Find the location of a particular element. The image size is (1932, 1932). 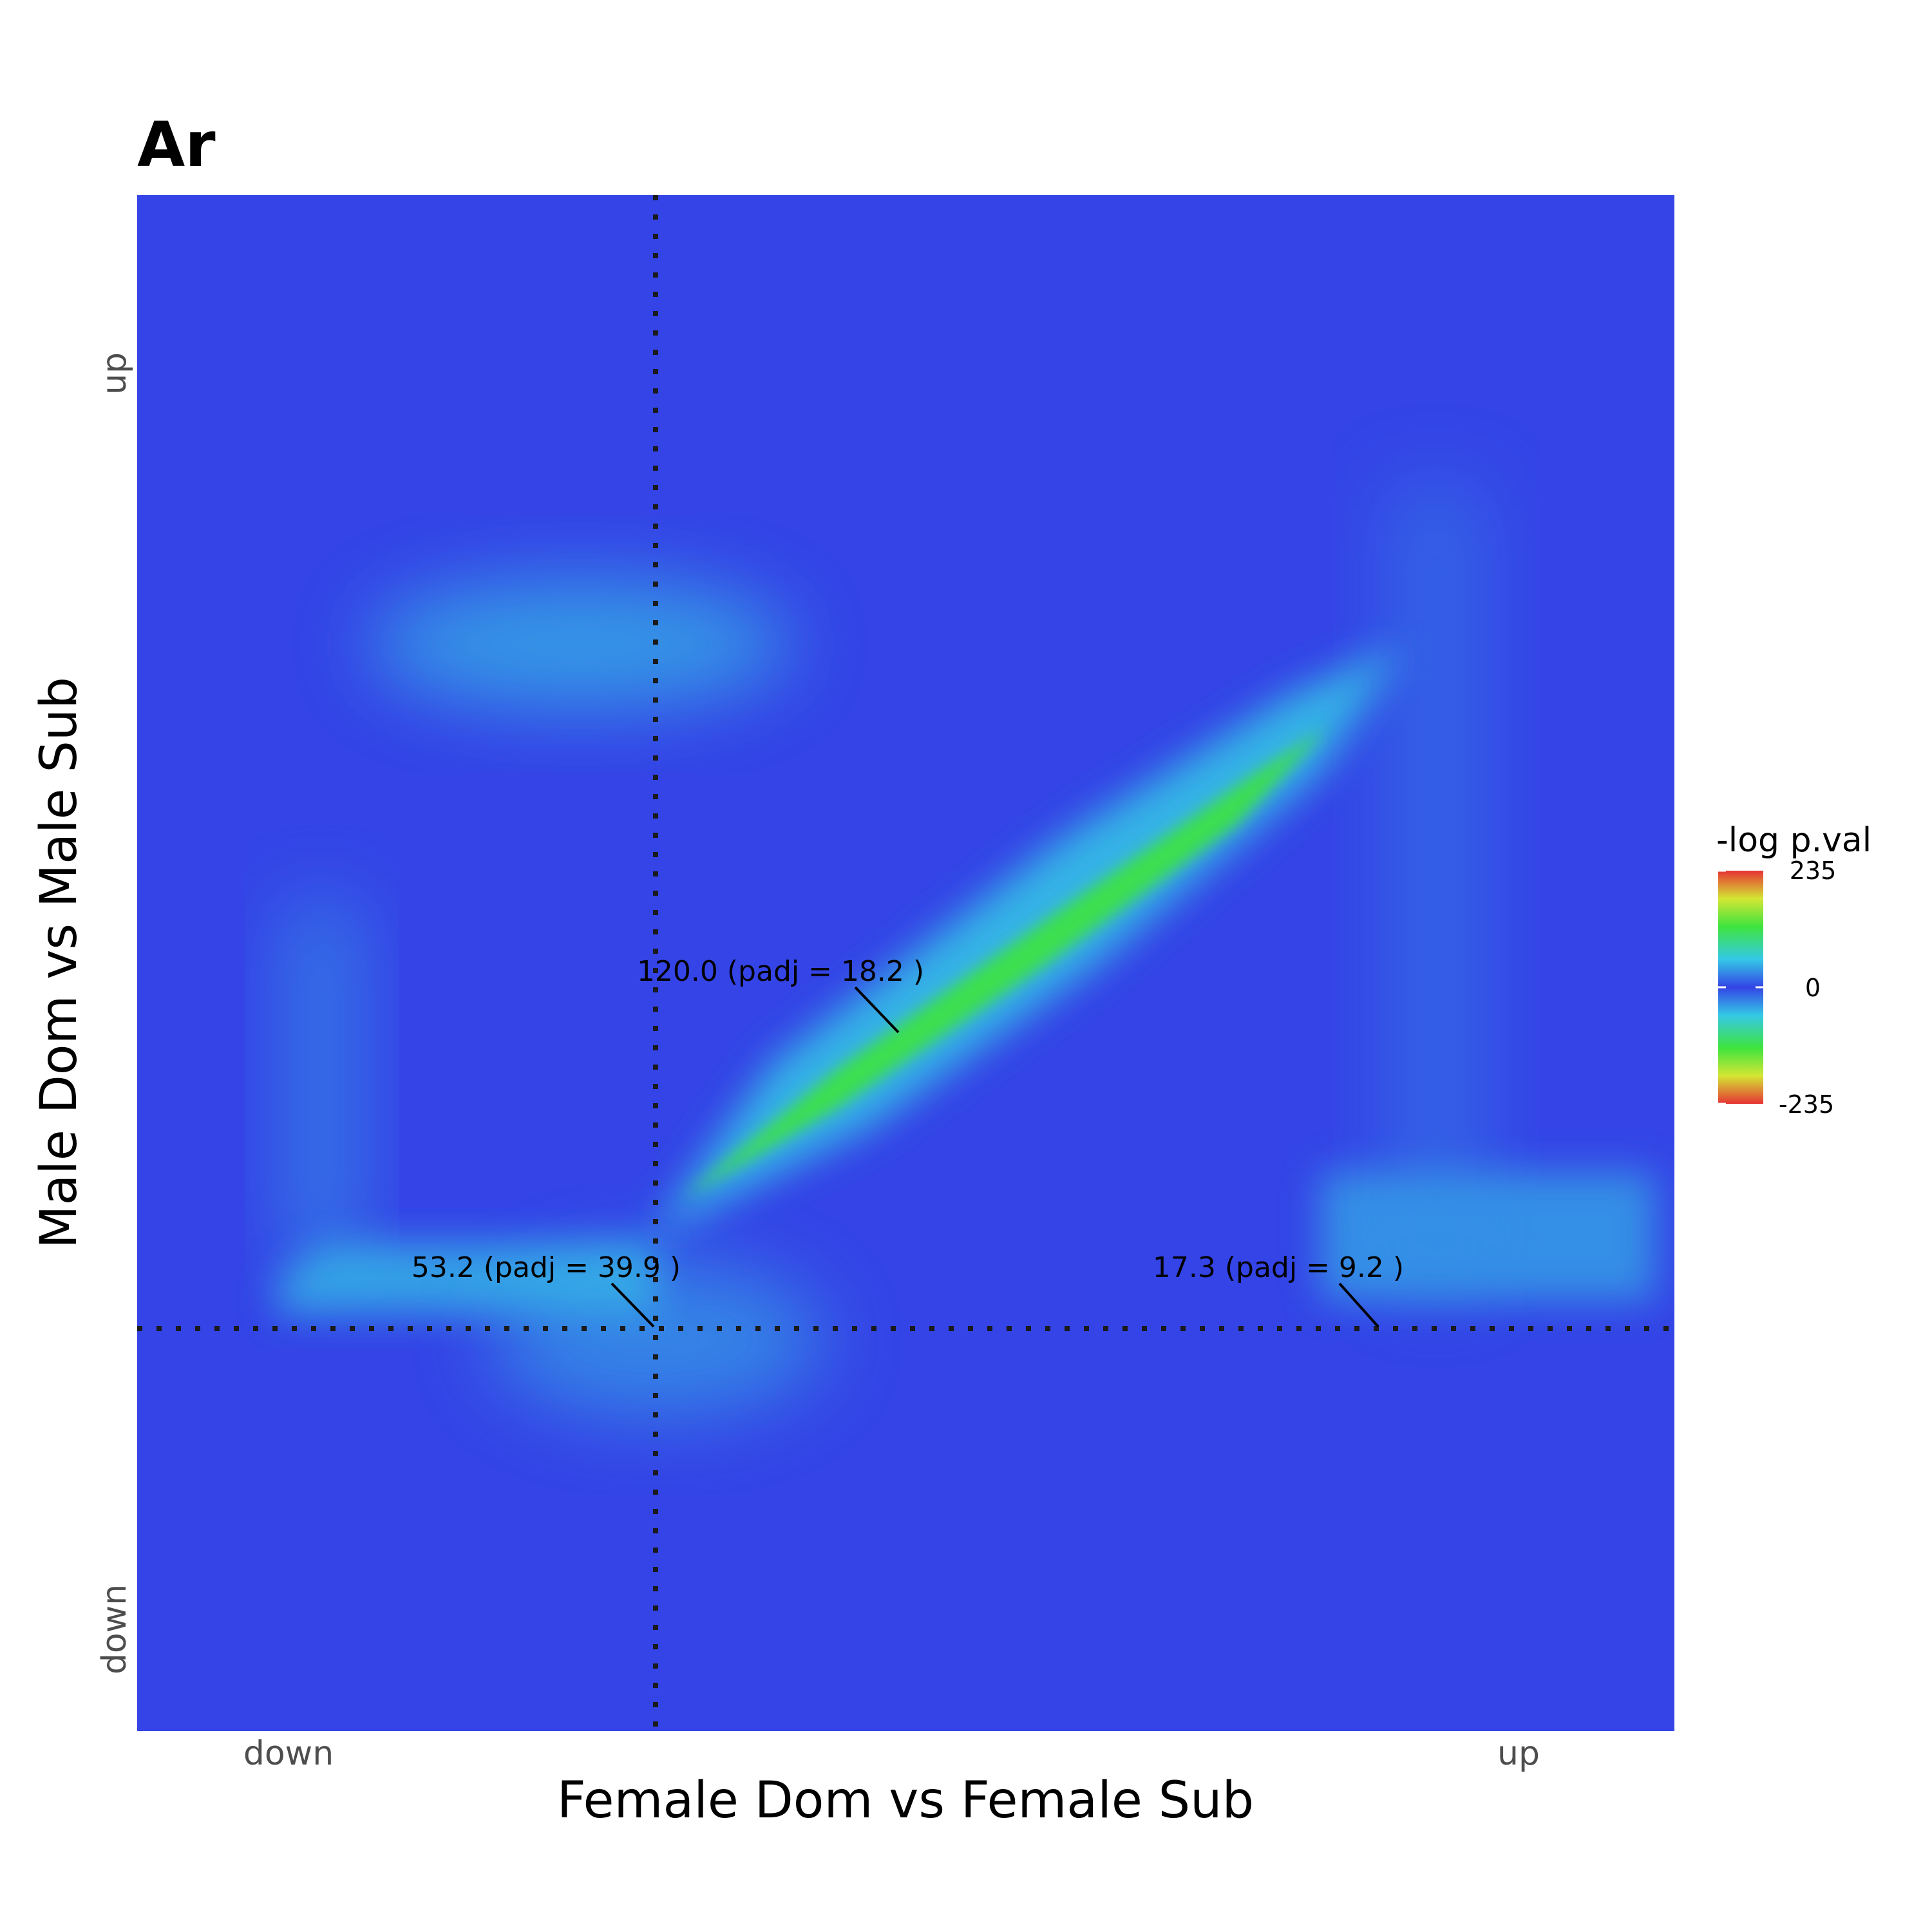

heatmap-diagonal-inner is located at coordinates (1005, 963).